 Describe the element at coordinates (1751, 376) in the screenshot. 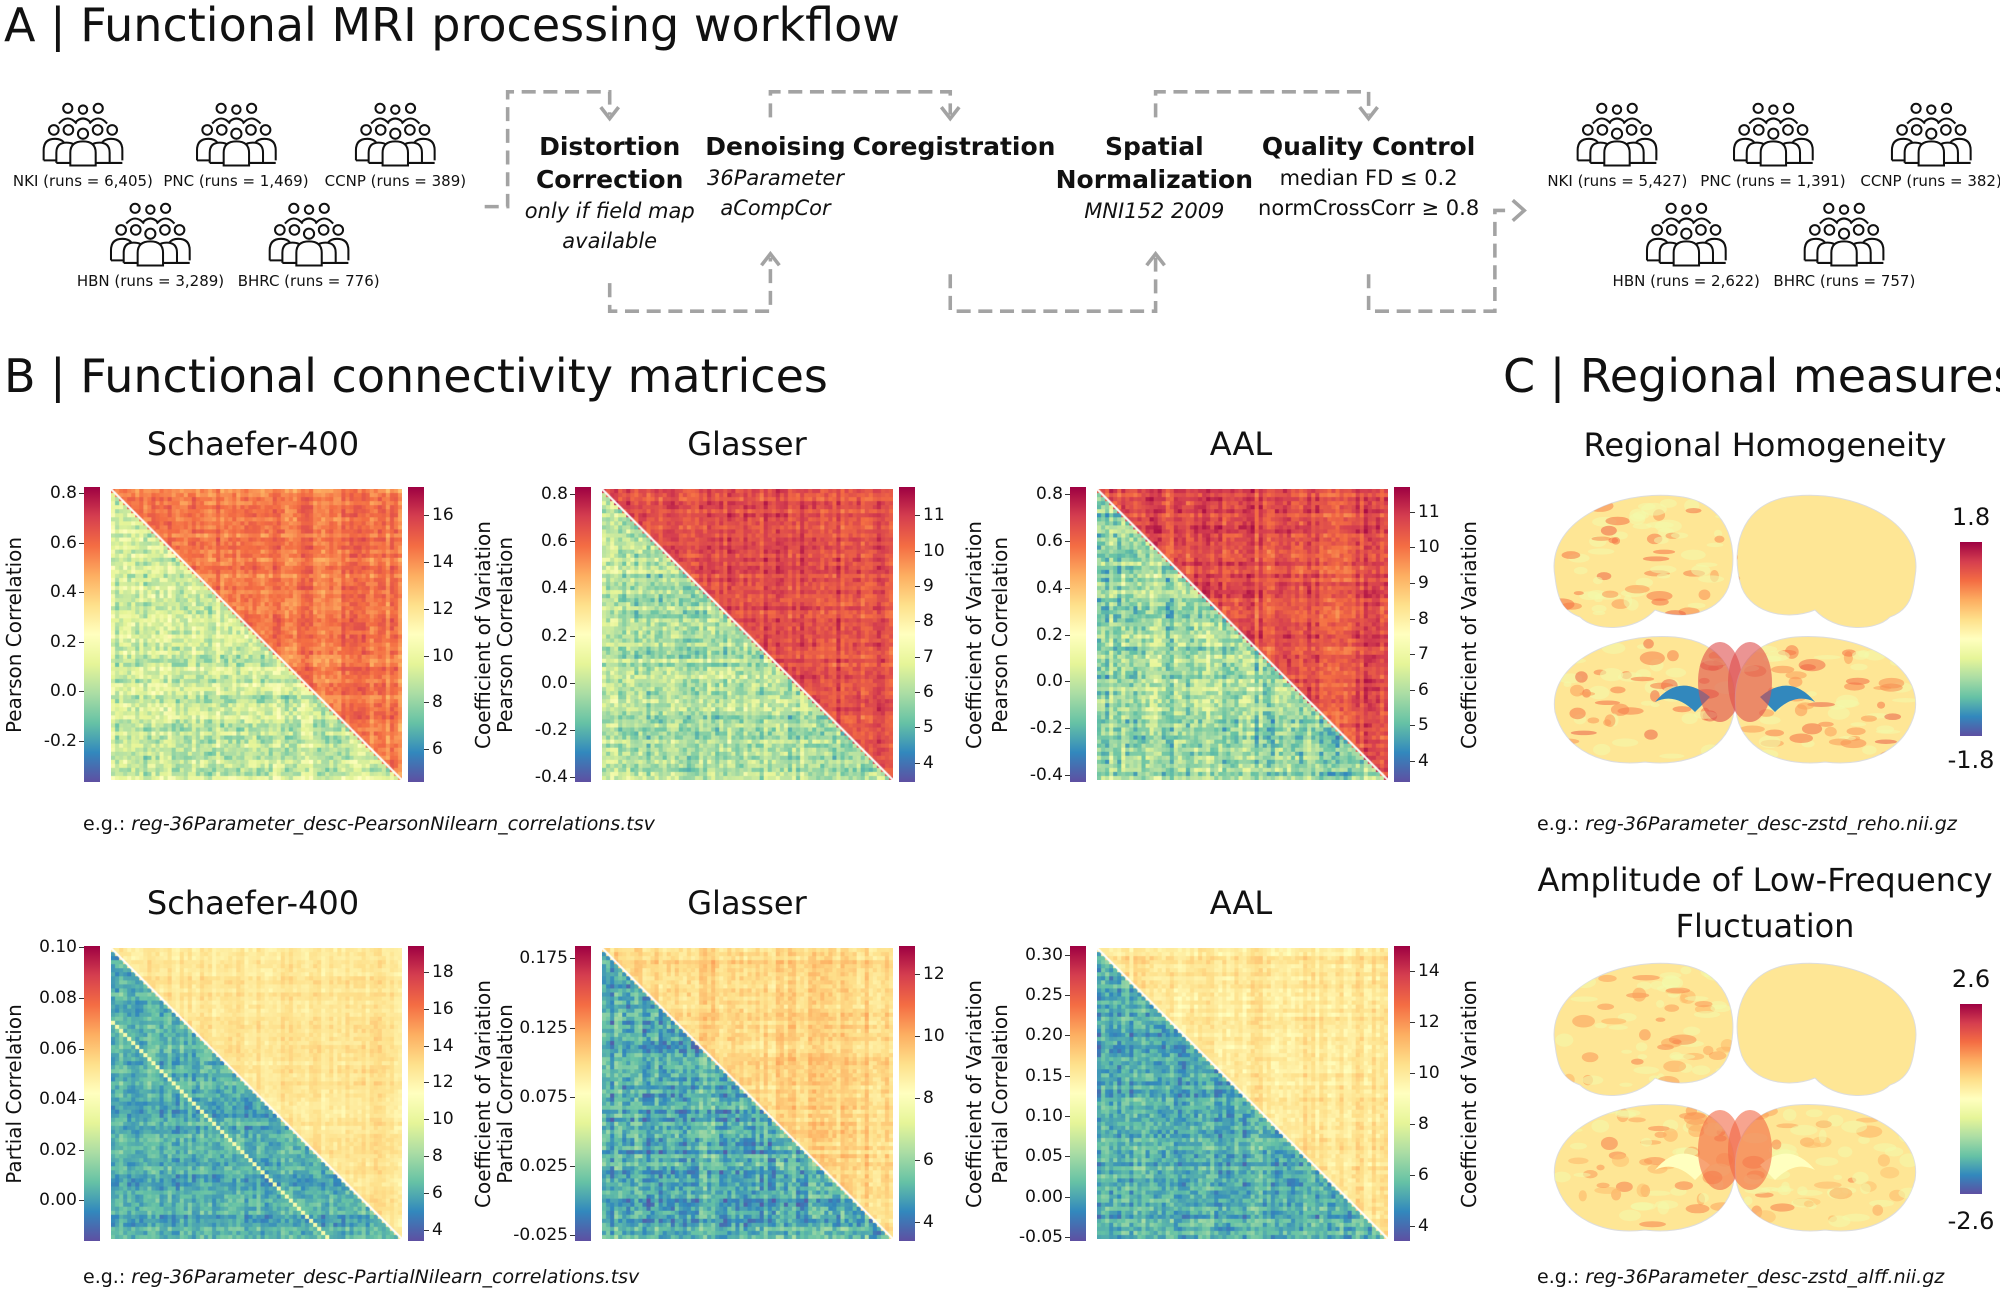

I see `panel-c-title: C | Regional measures` at that location.